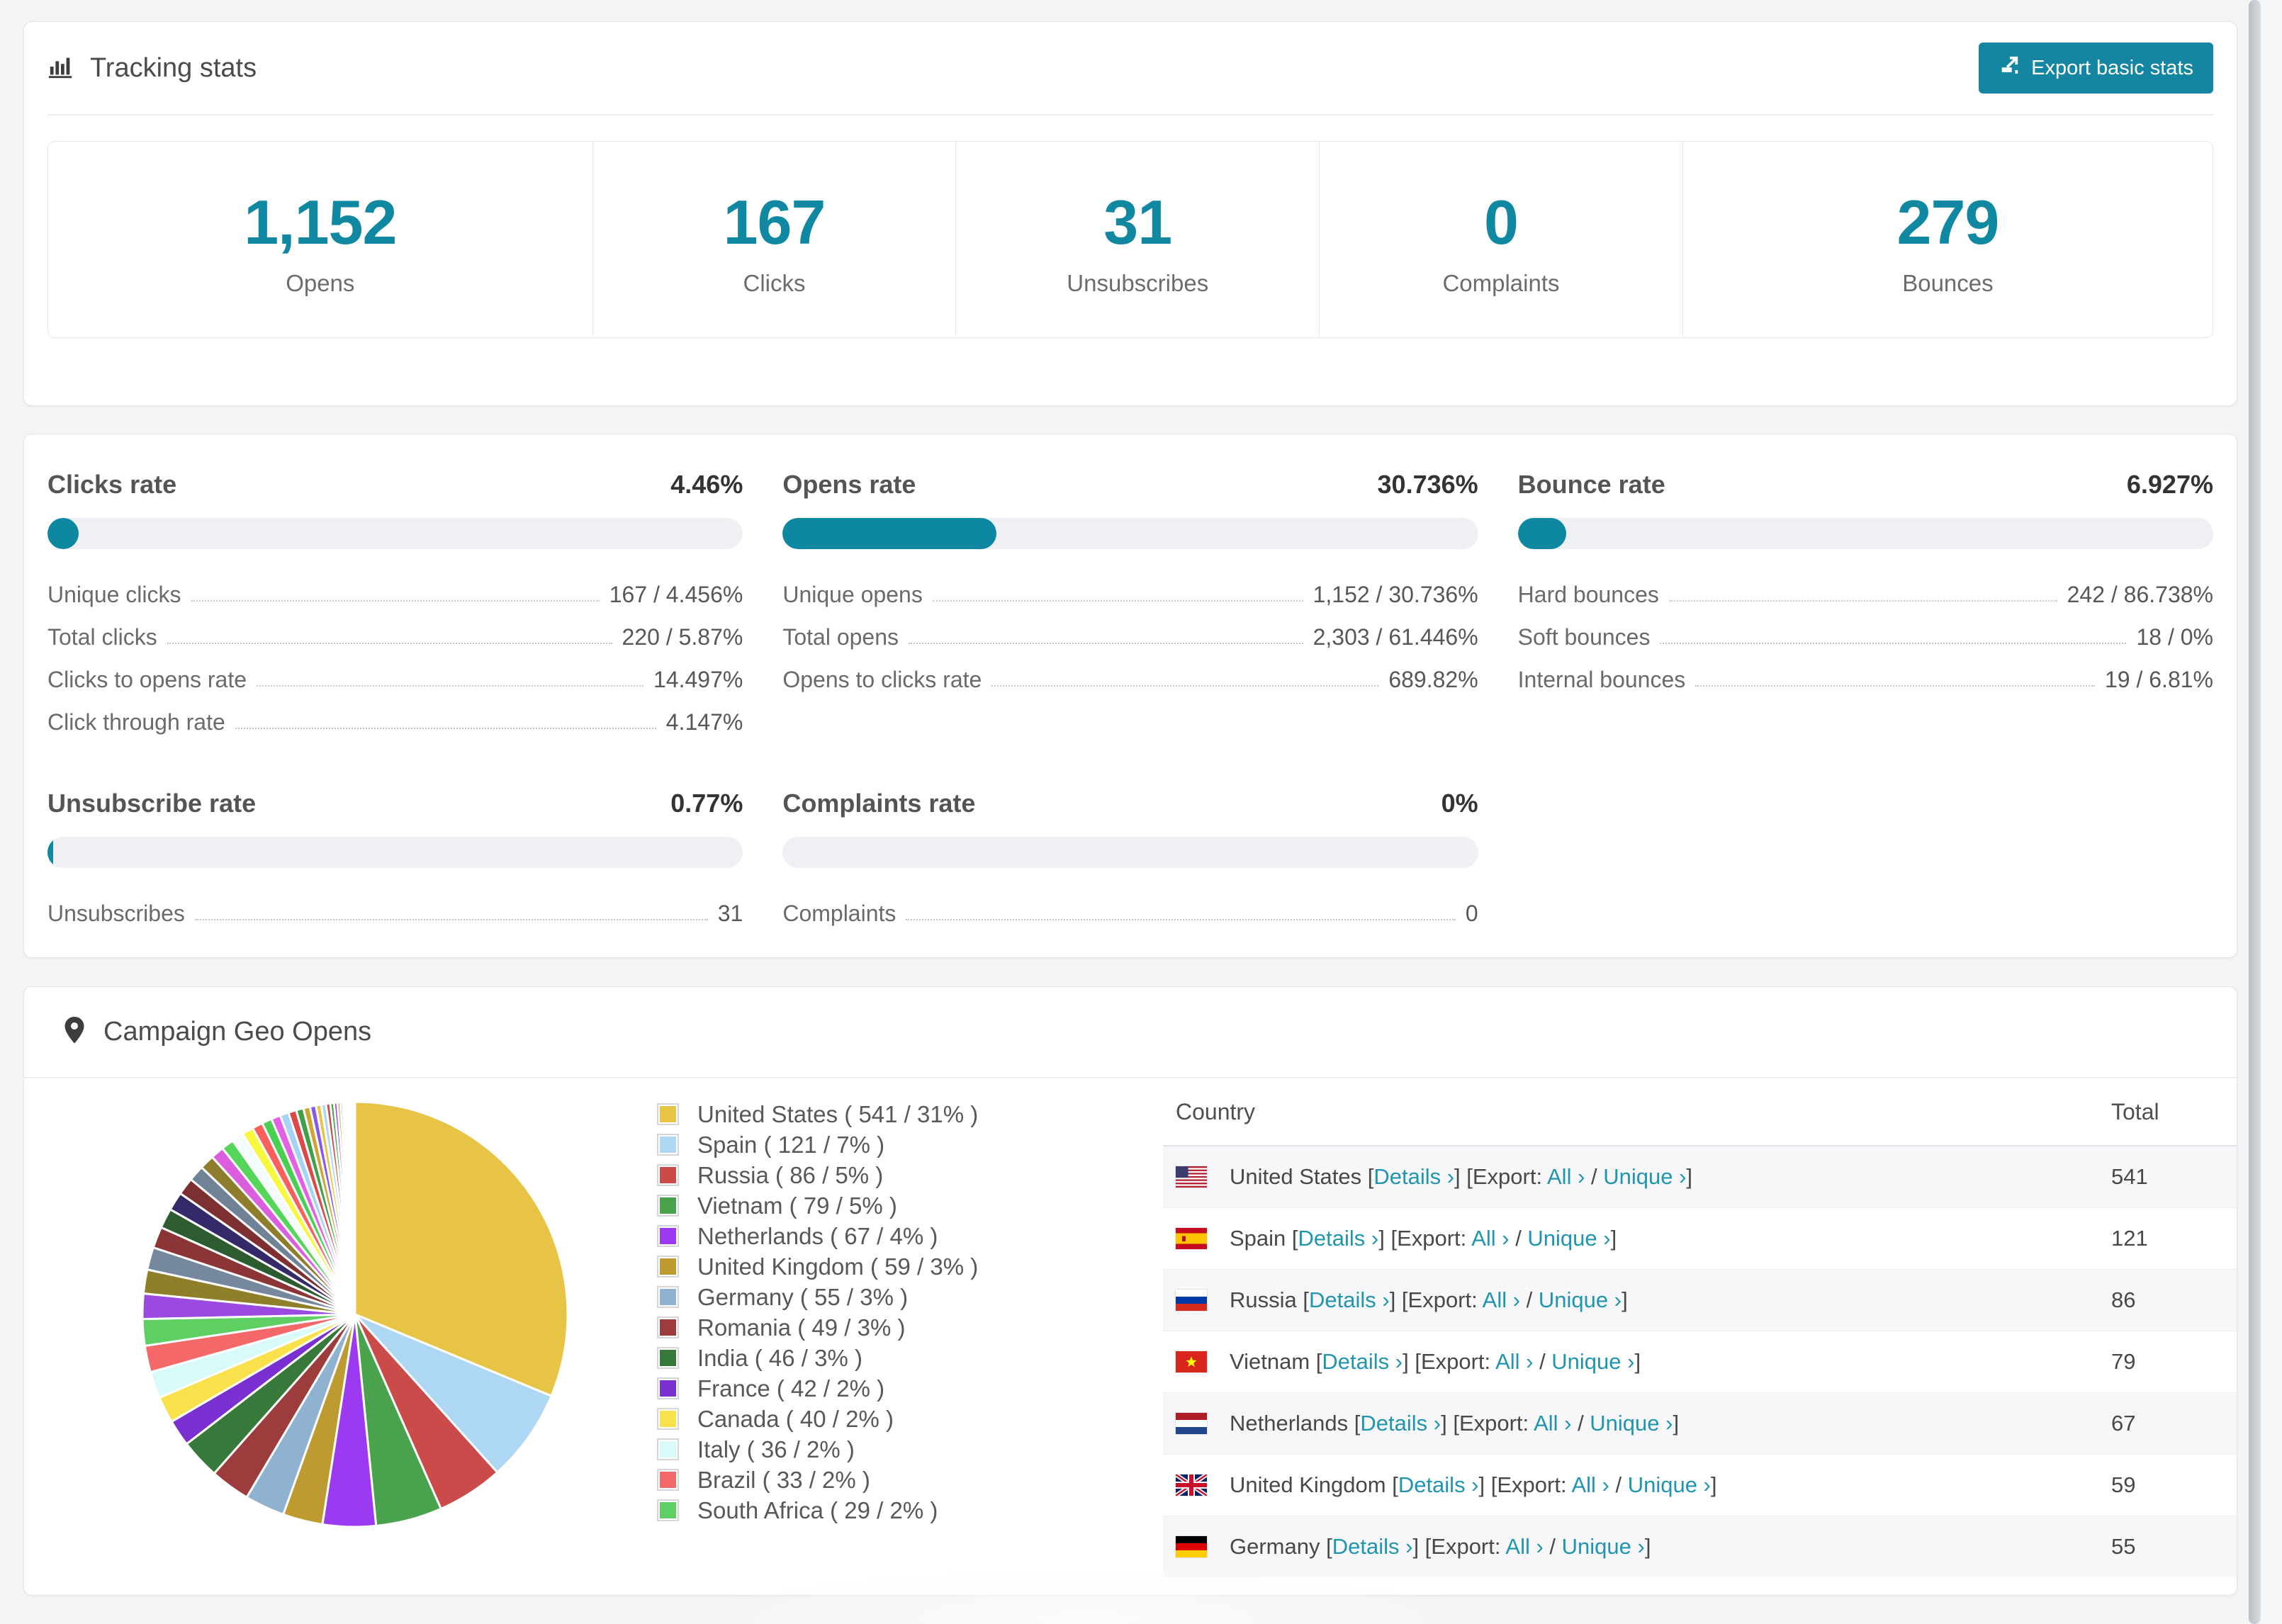 This screenshot has width=2282, height=1624. Describe the element at coordinates (817, 1327) in the screenshot. I see `legend-item: Romania ( 49 / 3% )` at that location.